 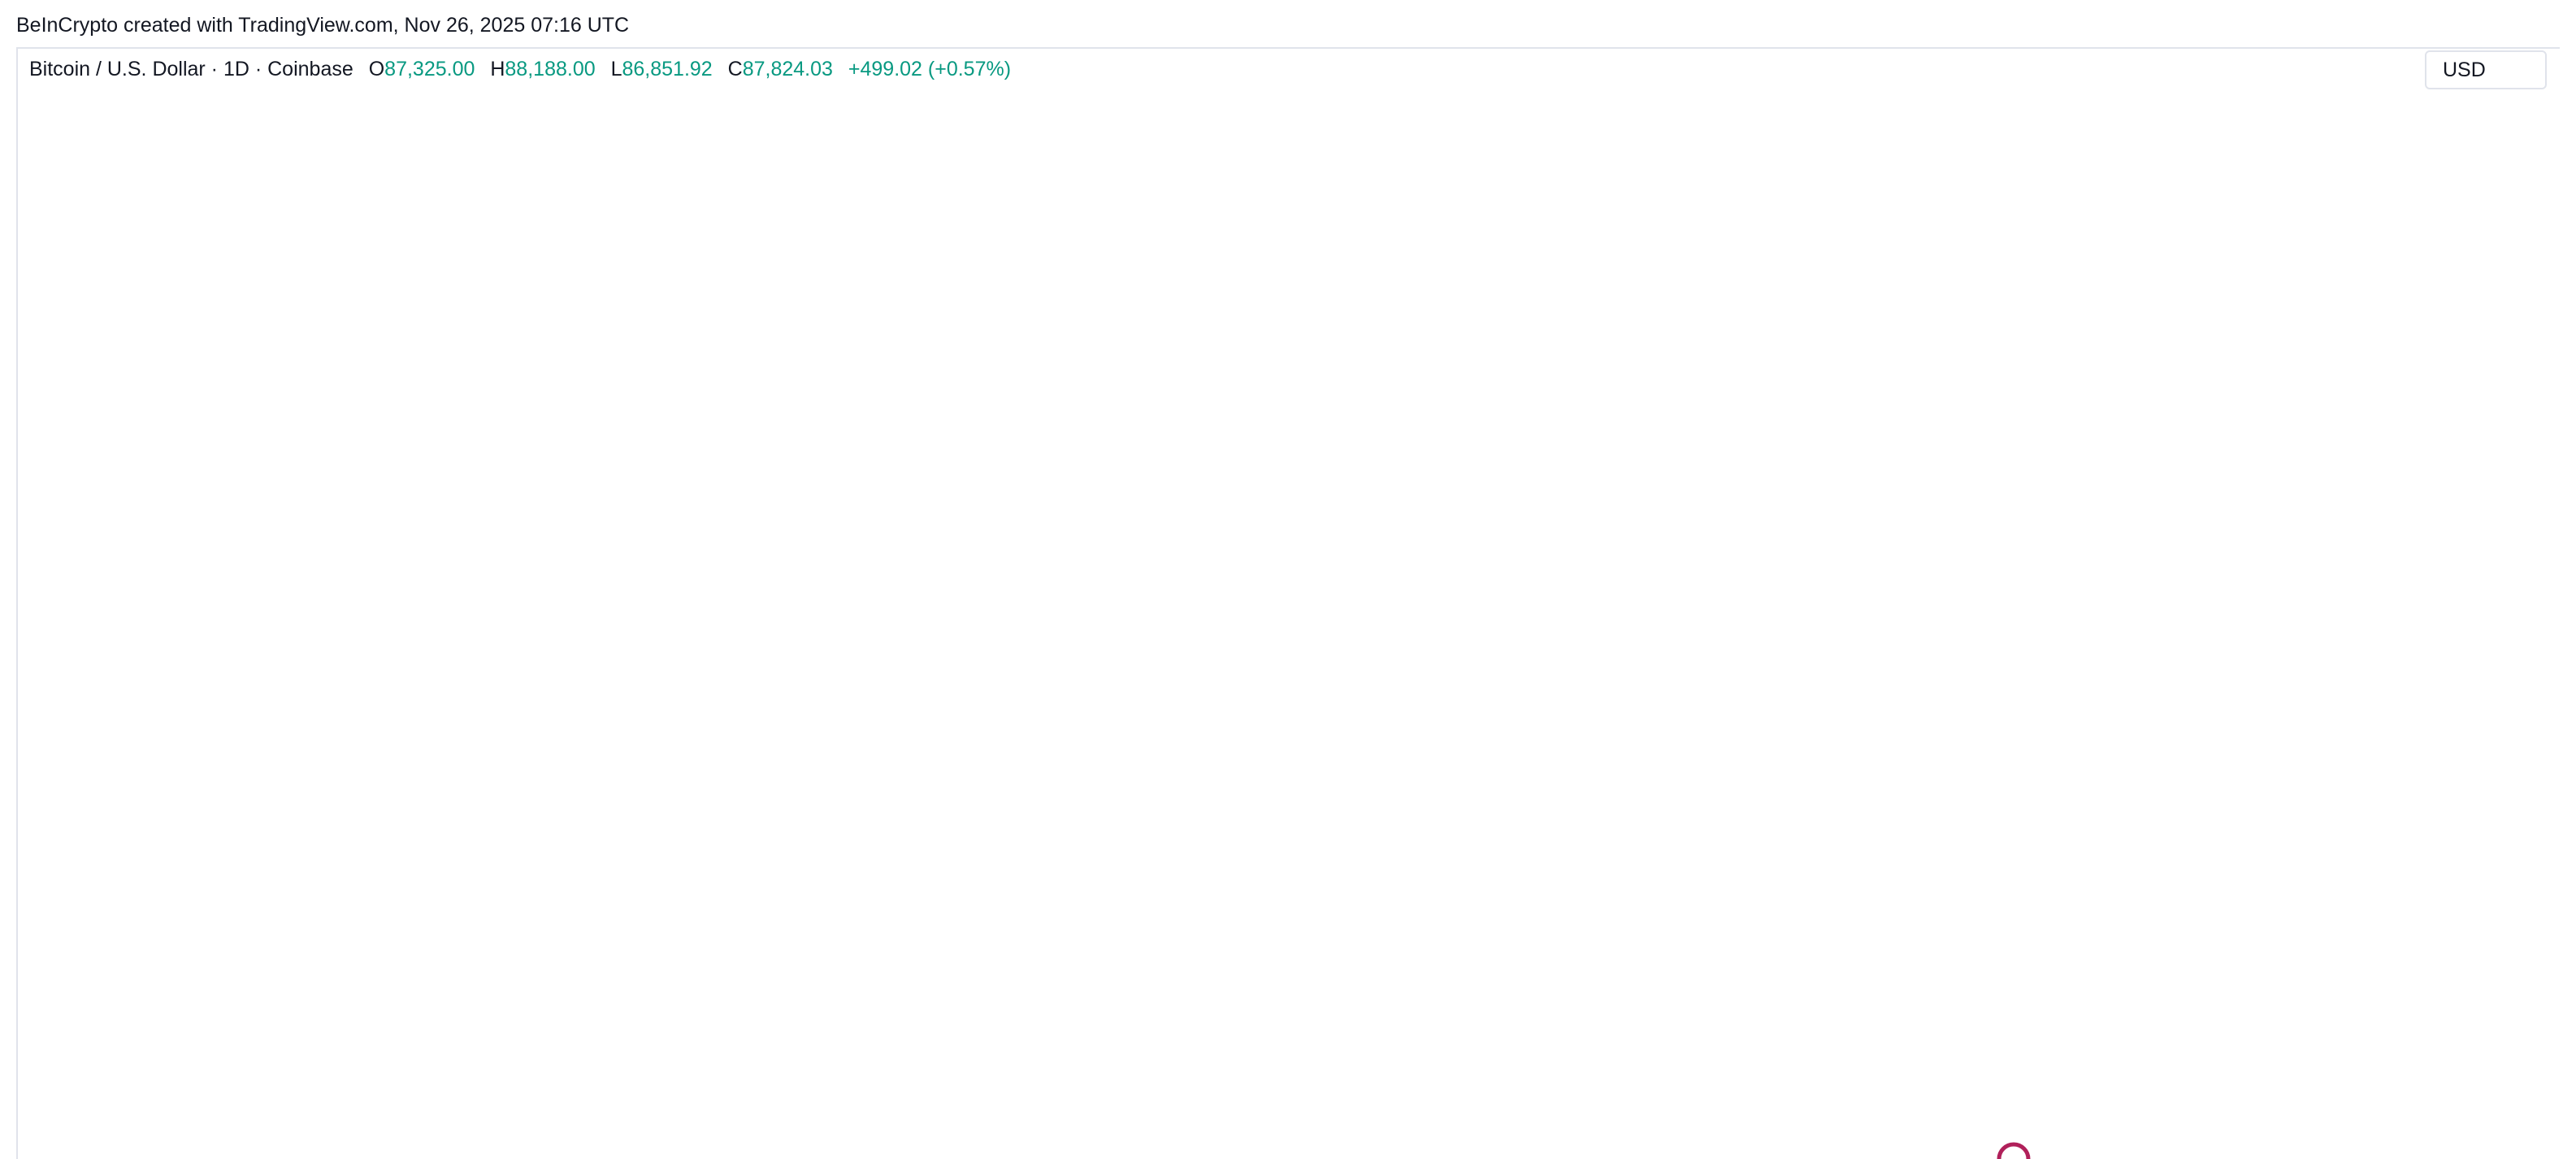 What do you see at coordinates (497, 69) in the screenshot?
I see `high-key: H` at bounding box center [497, 69].